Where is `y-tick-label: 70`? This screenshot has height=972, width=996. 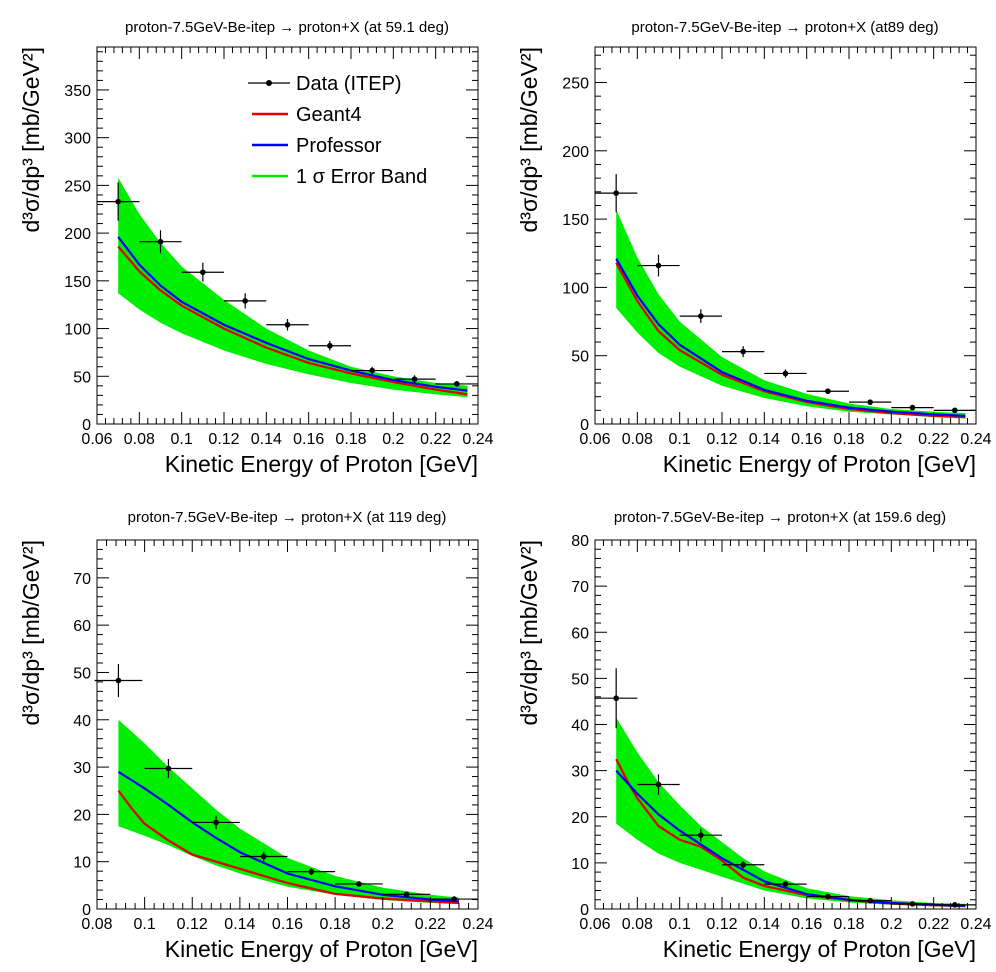
y-tick-label: 70 is located at coordinates (580, 587).